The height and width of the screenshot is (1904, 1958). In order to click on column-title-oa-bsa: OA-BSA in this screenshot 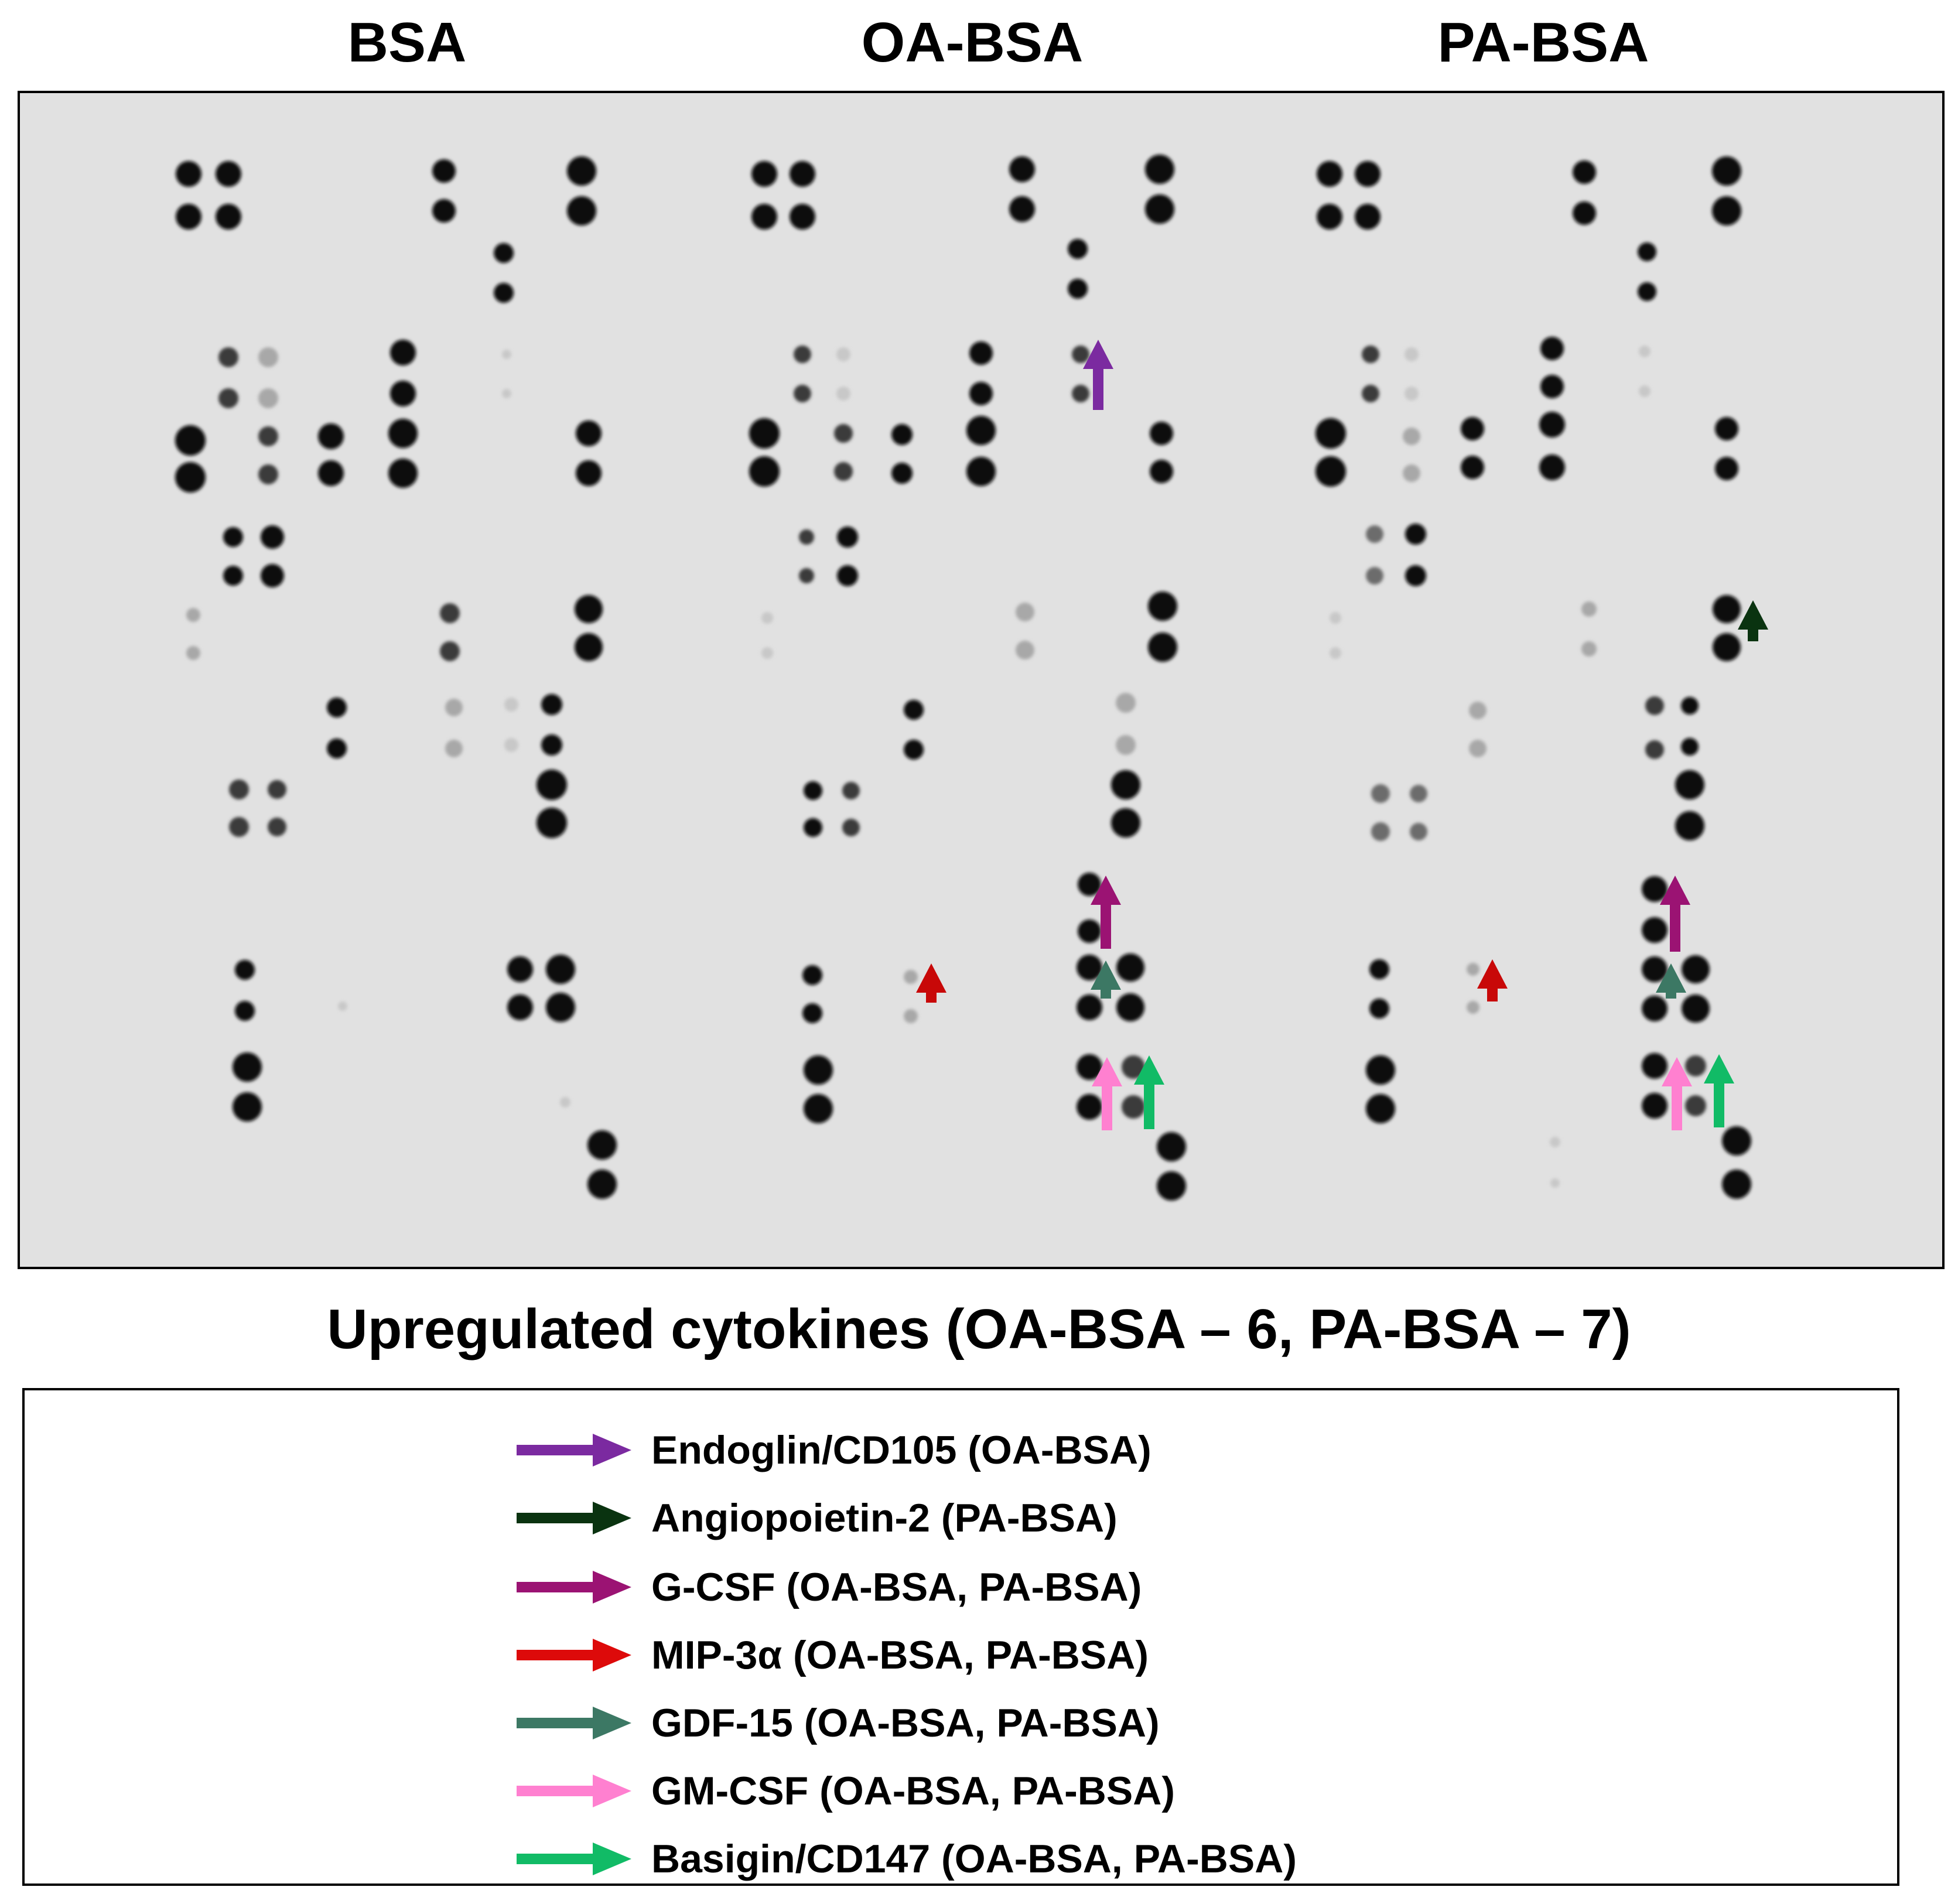, I will do `click(972, 42)`.